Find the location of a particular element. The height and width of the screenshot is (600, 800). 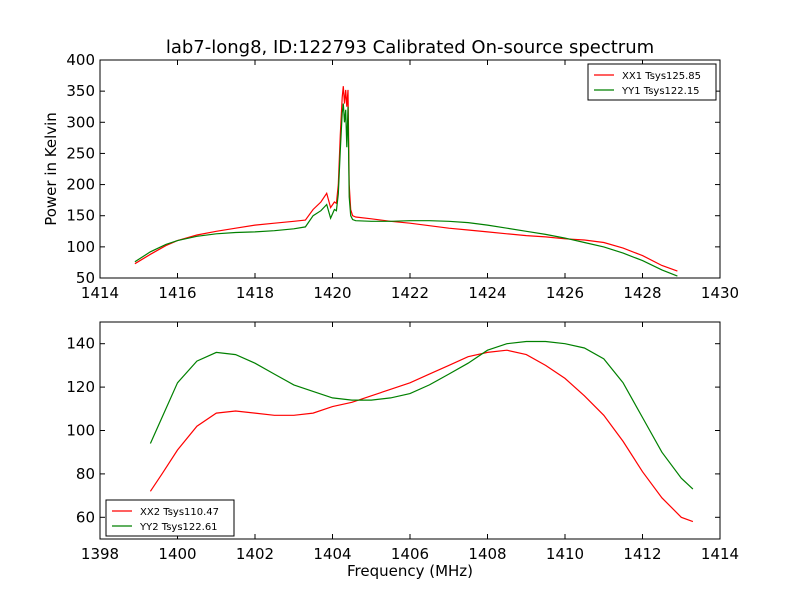

x-tick-label: 1402 is located at coordinates (255, 554).